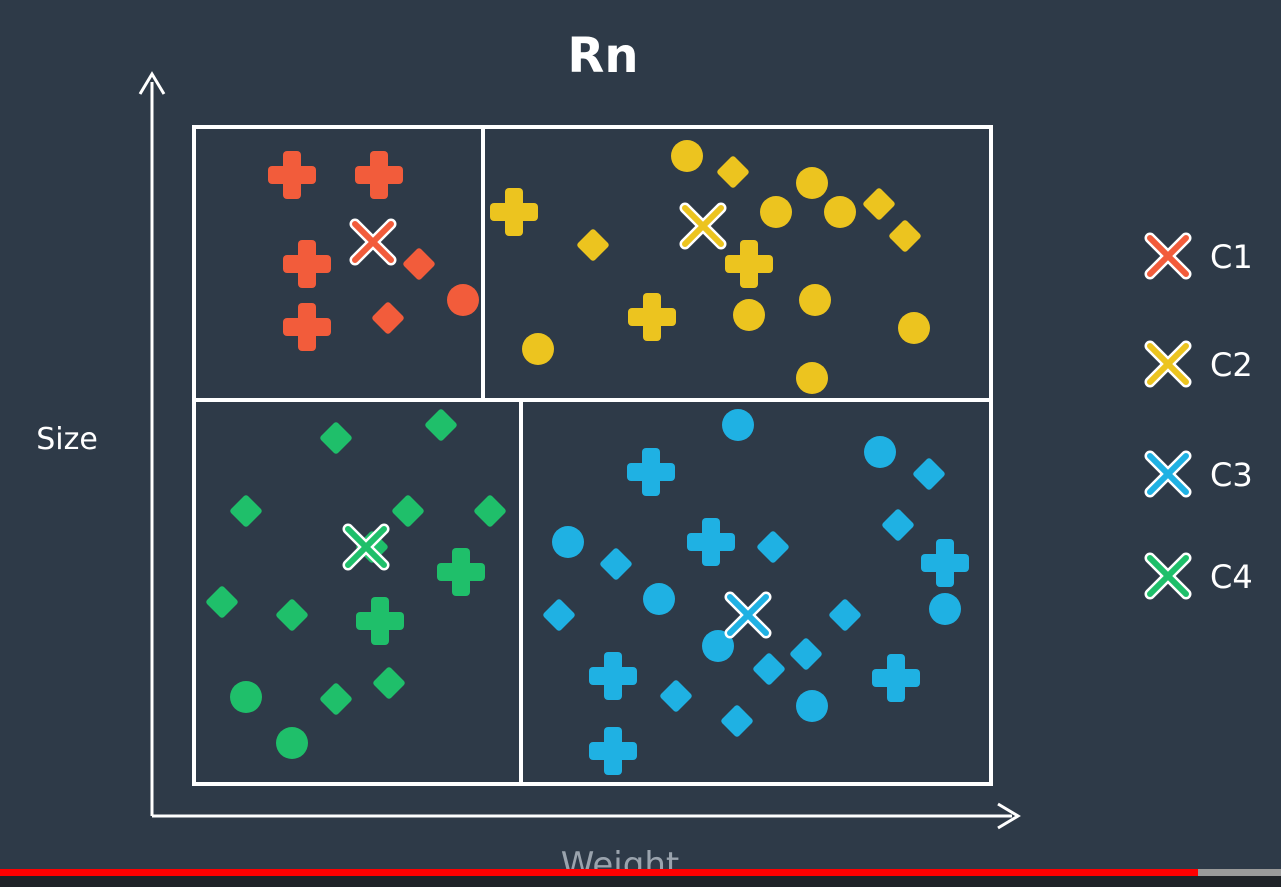  What do you see at coordinates (1198, 416) in the screenshot?
I see `legend: C1 C2 C3 C4` at bounding box center [1198, 416].